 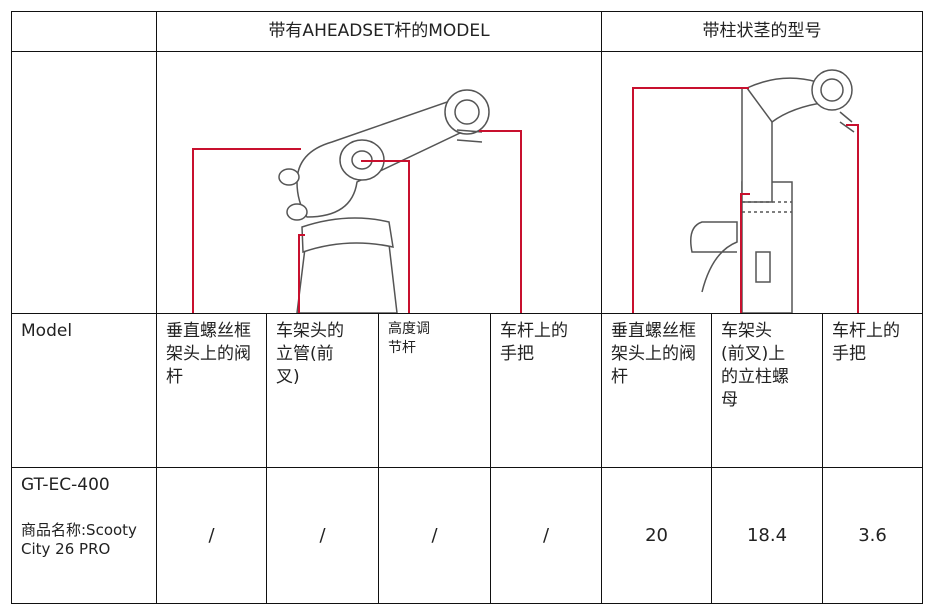 I want to click on model-name: GT-EC-400, so click(x=65, y=485).